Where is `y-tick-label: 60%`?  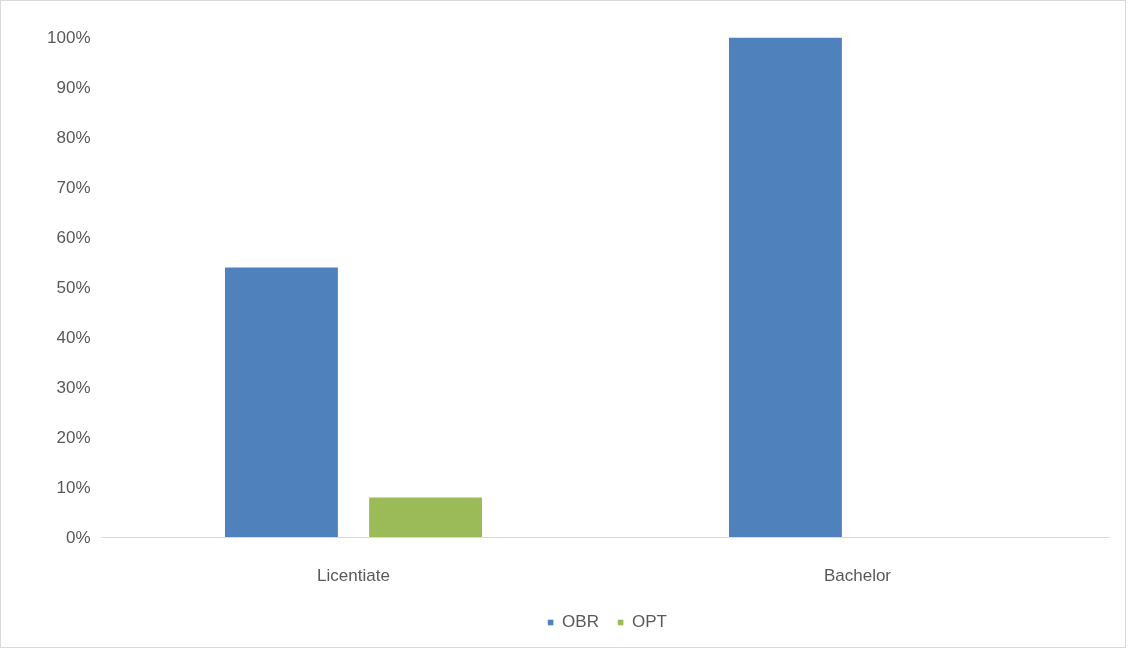
y-tick-label: 60% is located at coordinates (73, 237).